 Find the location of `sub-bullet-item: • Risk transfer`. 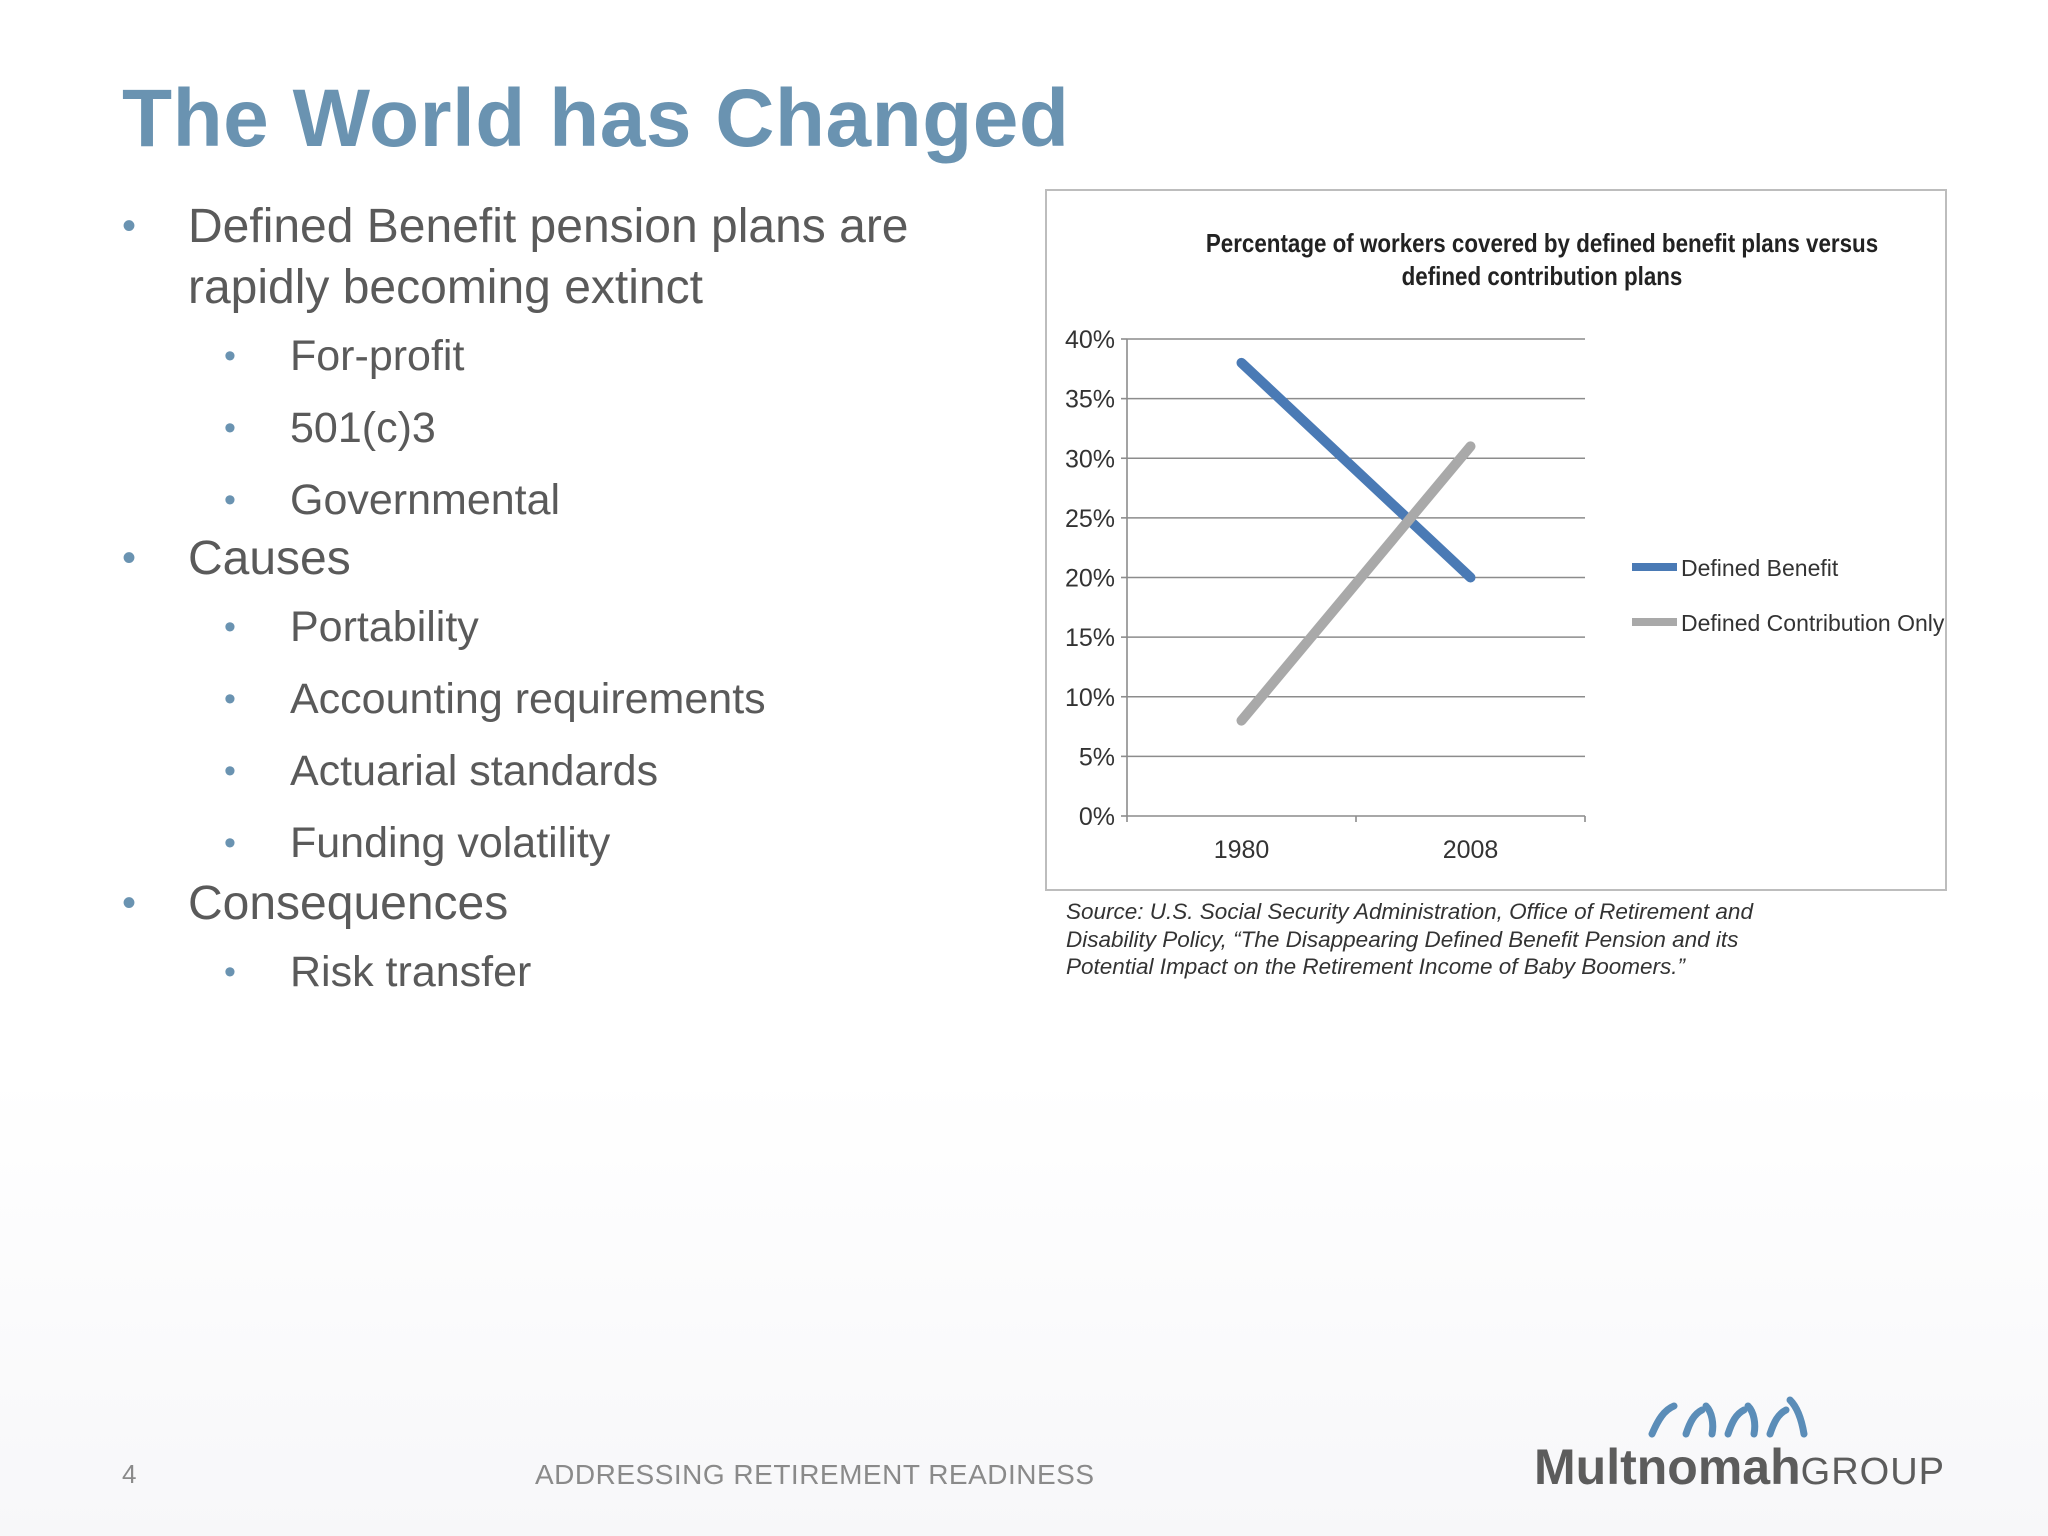

sub-bullet-item: • Risk transfer is located at coordinates (552, 972).